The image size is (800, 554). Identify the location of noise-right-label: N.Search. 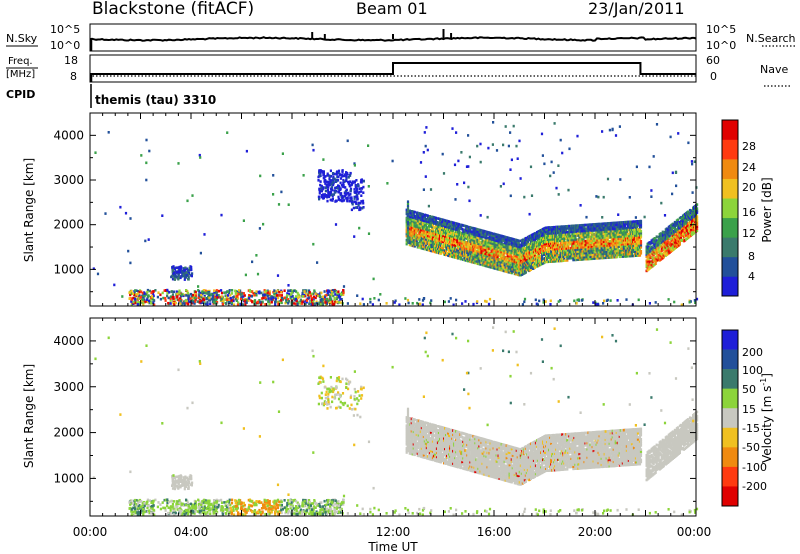
(771, 38).